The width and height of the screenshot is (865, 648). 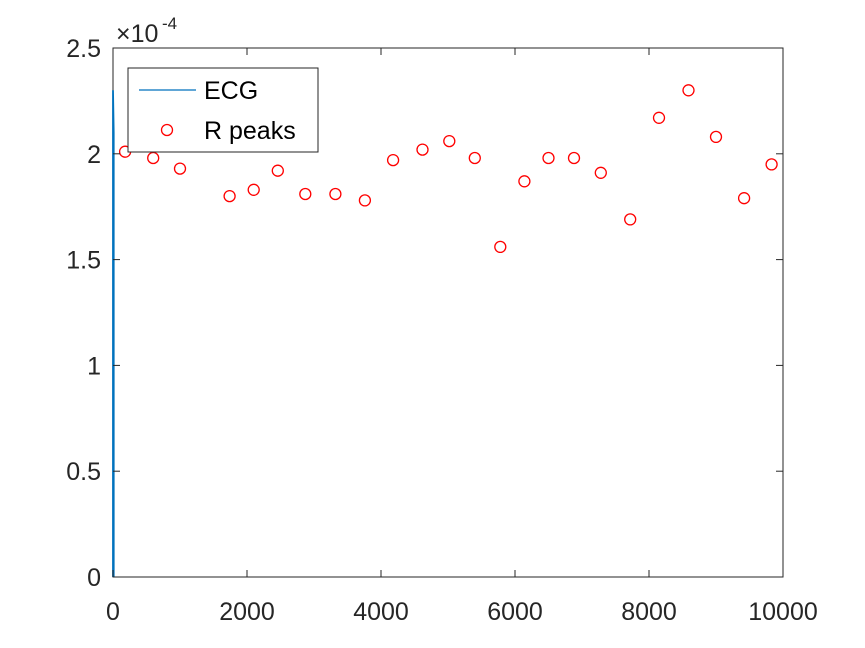 I want to click on exponent-base: ×10, so click(x=137, y=34).